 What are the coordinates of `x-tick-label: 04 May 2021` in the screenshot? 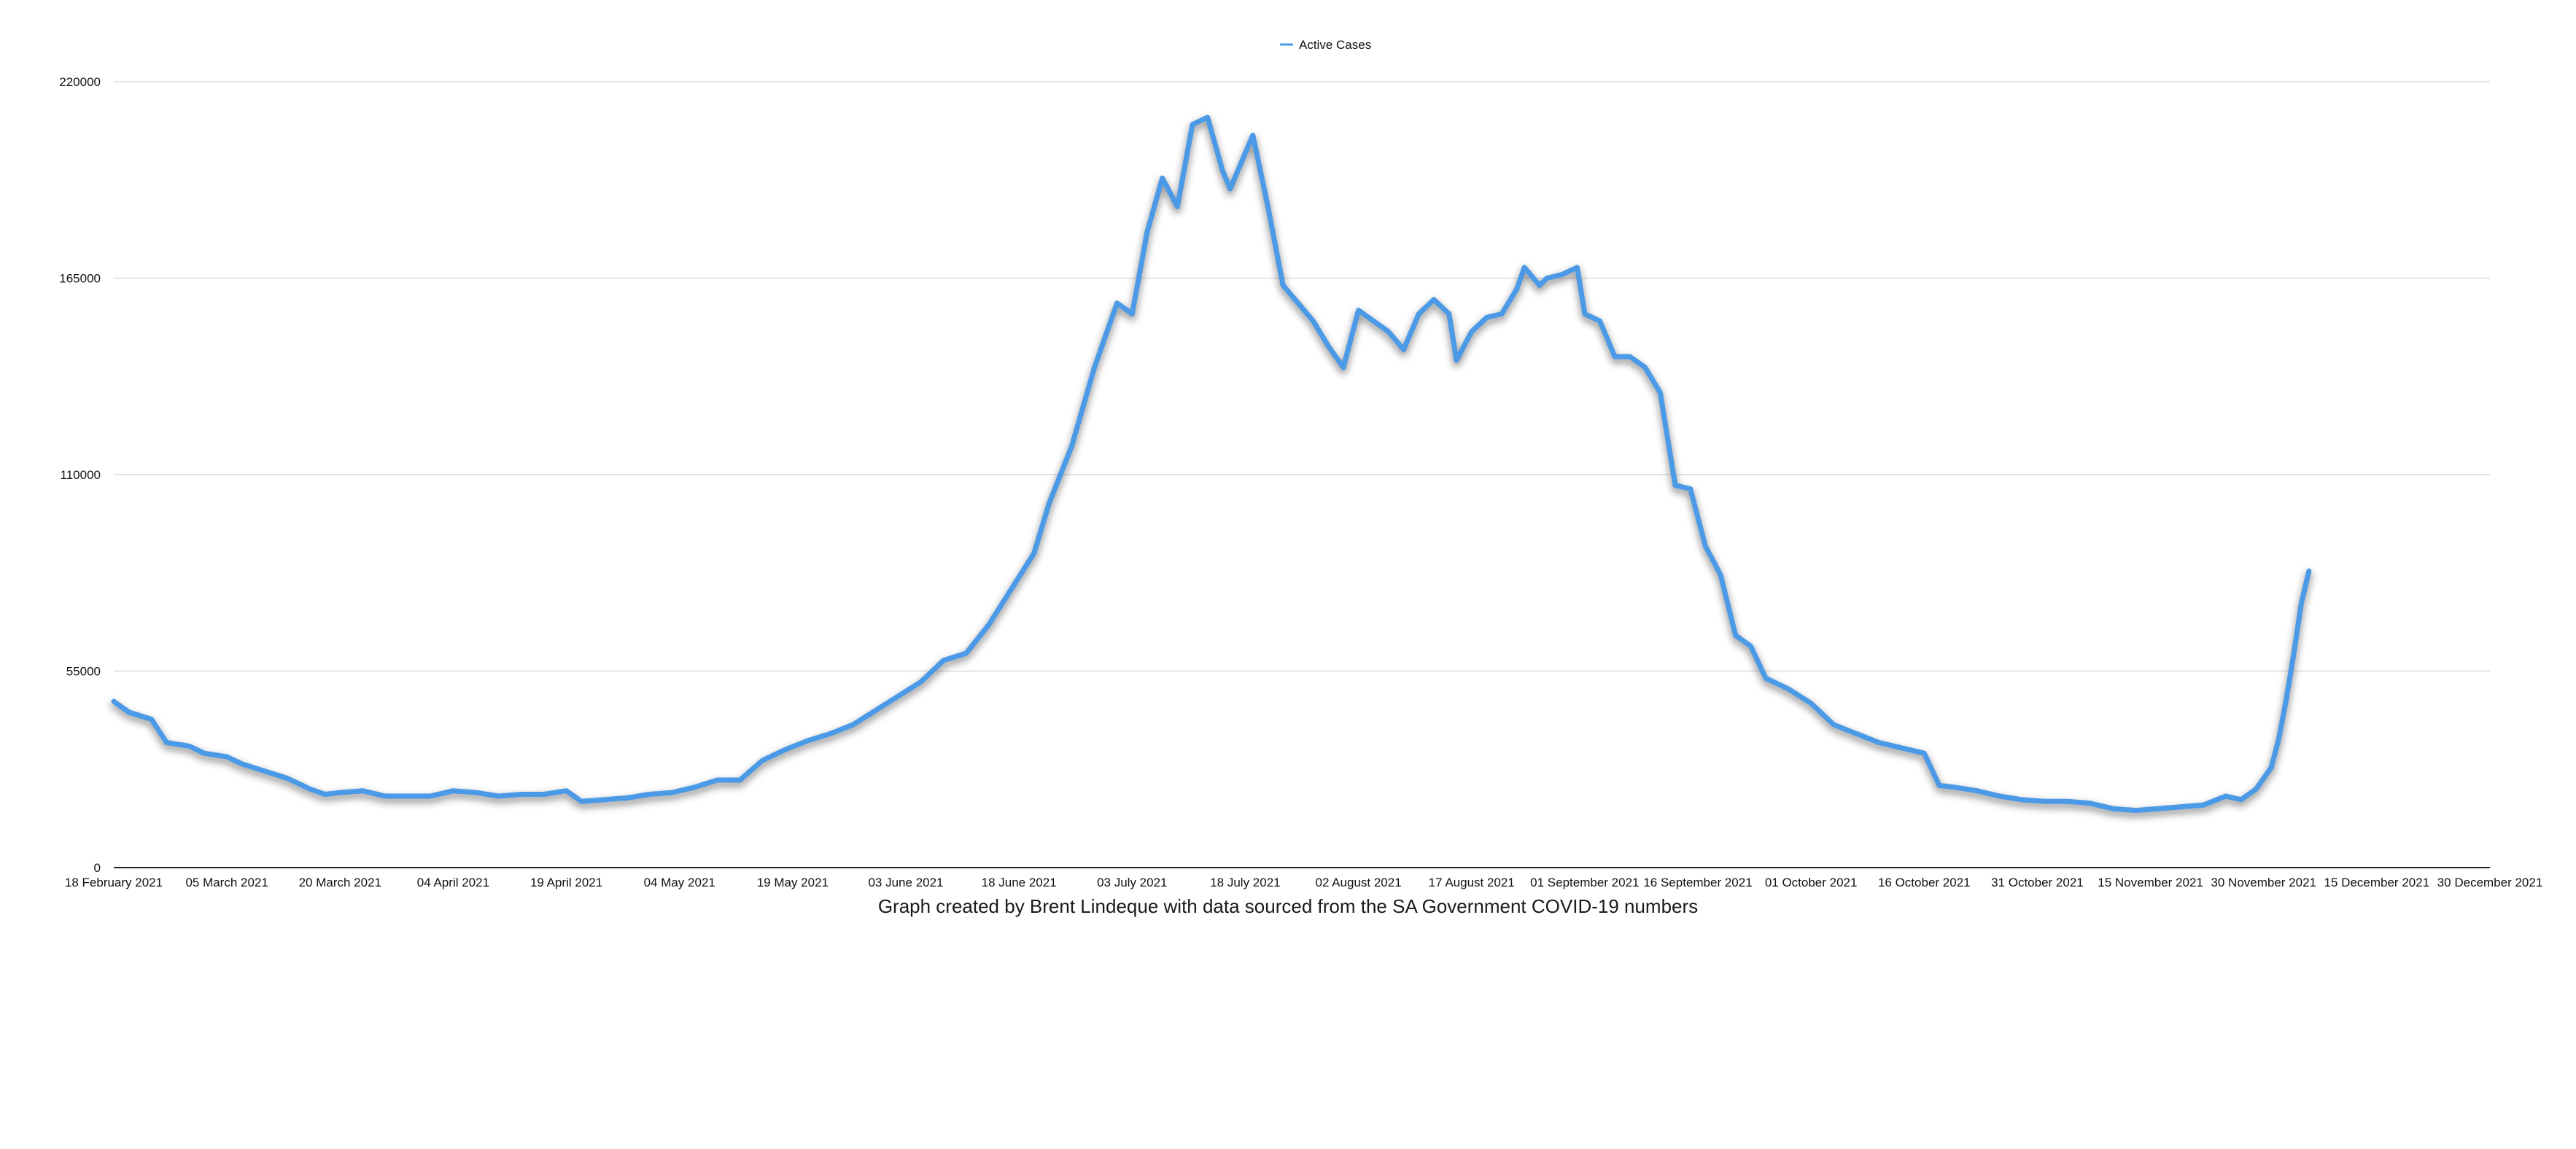 It's located at (679, 883).